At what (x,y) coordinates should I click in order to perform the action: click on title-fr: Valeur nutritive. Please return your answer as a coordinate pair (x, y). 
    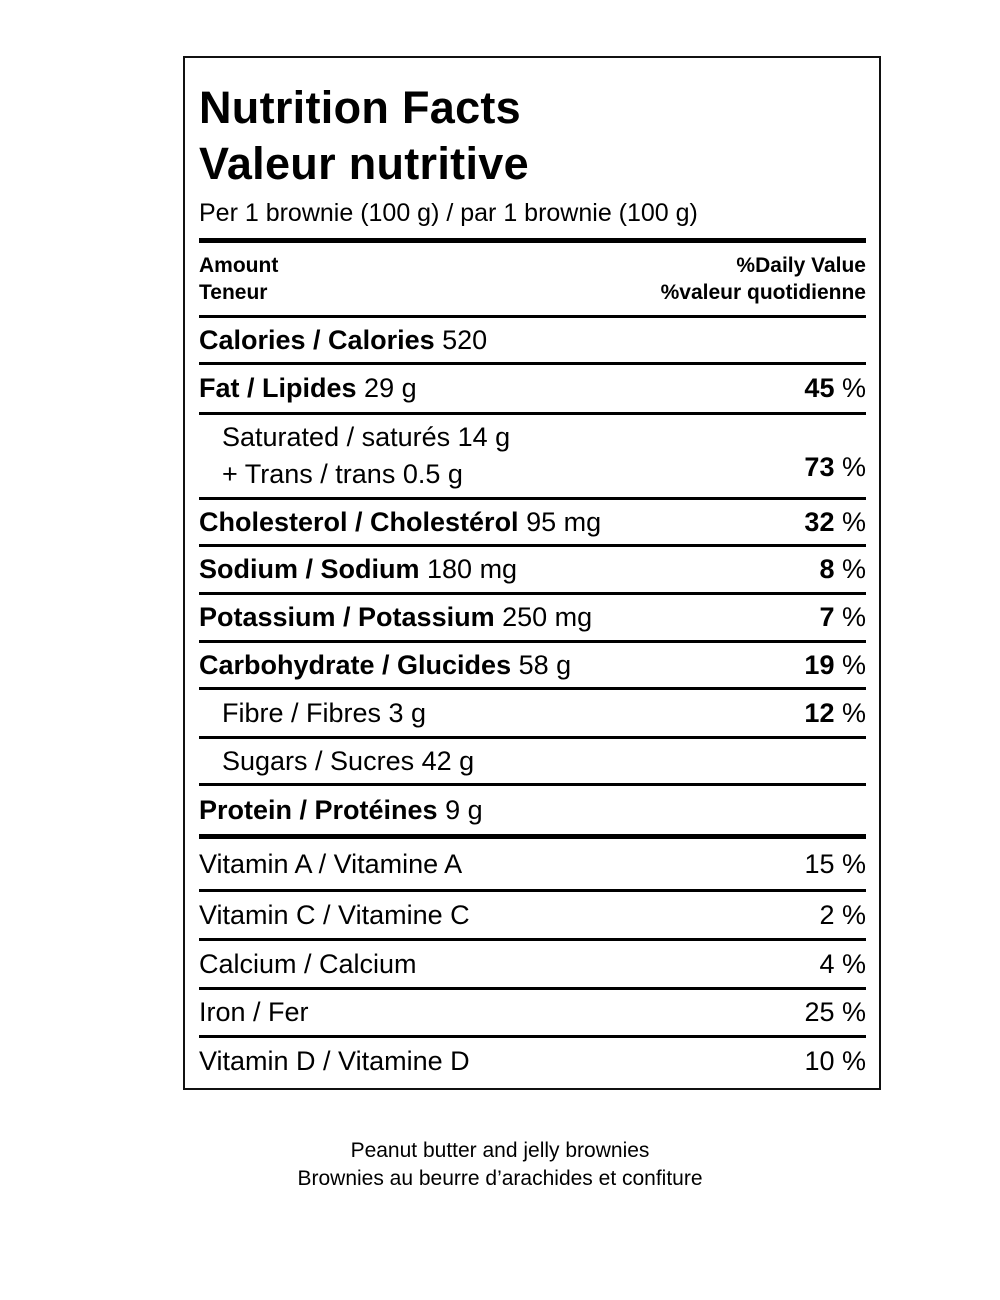
    Looking at the image, I should click on (364, 163).